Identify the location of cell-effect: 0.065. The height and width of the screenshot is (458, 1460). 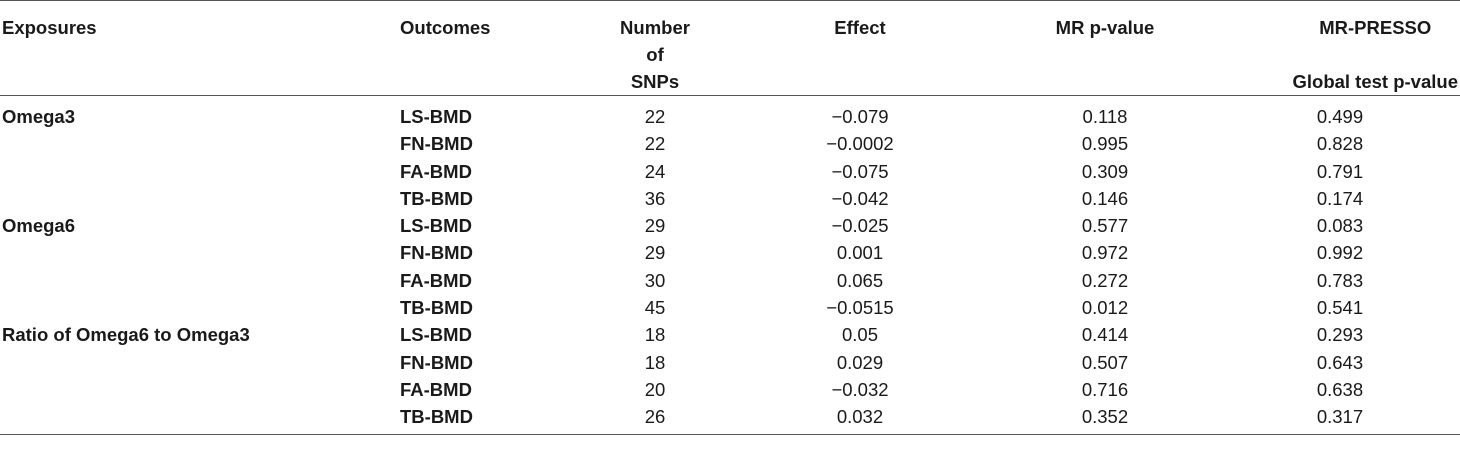
(860, 280).